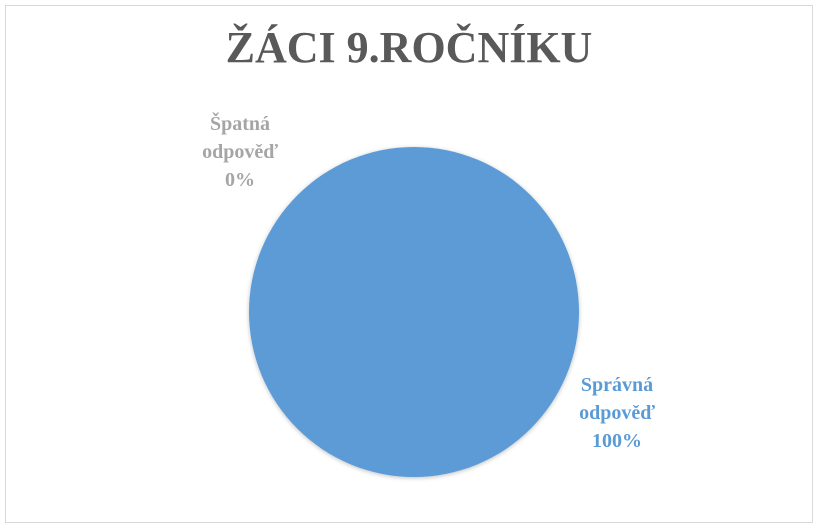  What do you see at coordinates (617, 441) in the screenshot?
I see `data-label-percent: 100%` at bounding box center [617, 441].